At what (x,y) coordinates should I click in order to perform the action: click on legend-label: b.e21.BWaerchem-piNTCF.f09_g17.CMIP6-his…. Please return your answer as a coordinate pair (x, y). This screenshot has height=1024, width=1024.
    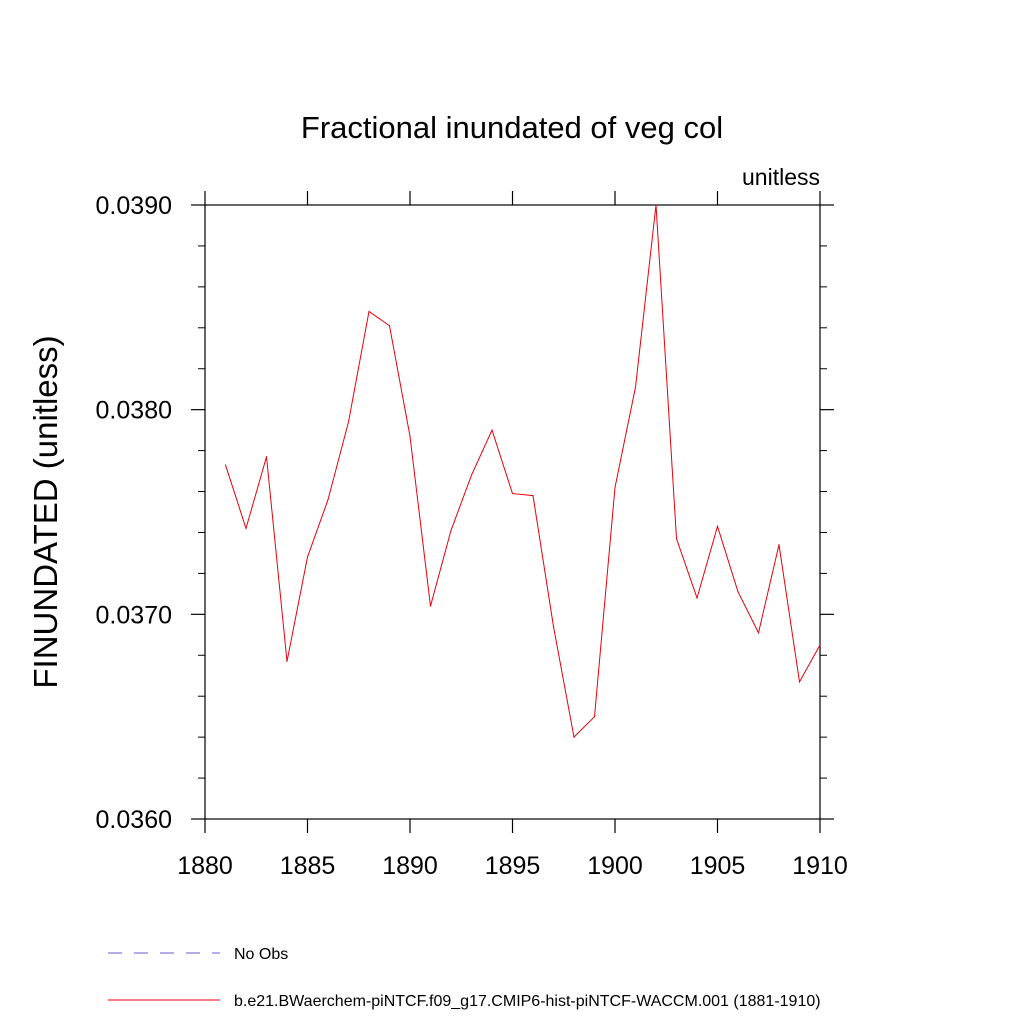
    Looking at the image, I should click on (527, 1001).